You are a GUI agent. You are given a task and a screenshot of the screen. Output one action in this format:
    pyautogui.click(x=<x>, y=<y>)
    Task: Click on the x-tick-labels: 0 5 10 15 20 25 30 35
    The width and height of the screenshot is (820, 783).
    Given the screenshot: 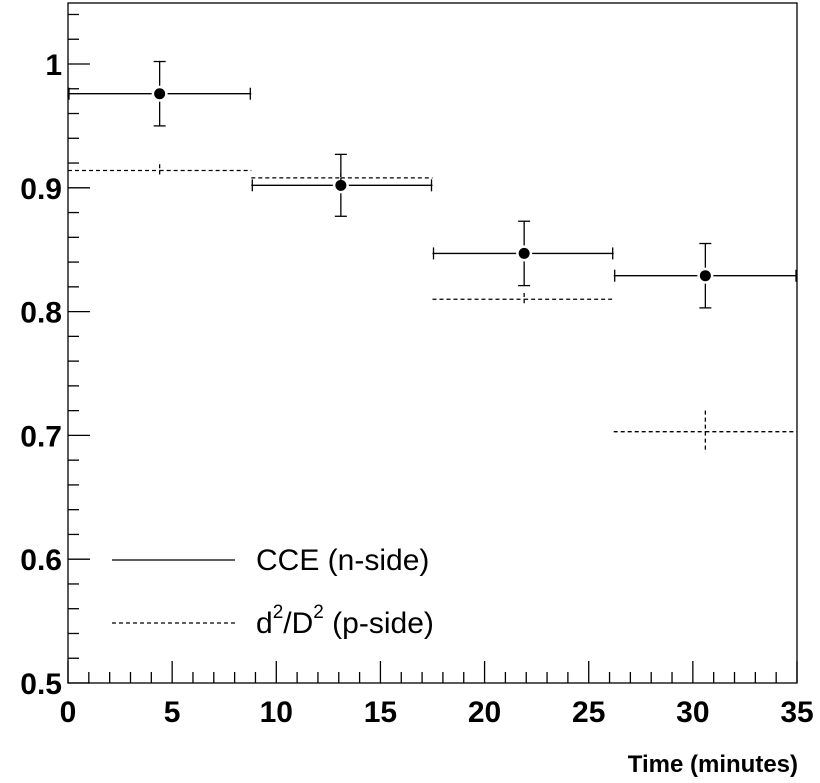 What is the action you would take?
    pyautogui.click(x=437, y=712)
    